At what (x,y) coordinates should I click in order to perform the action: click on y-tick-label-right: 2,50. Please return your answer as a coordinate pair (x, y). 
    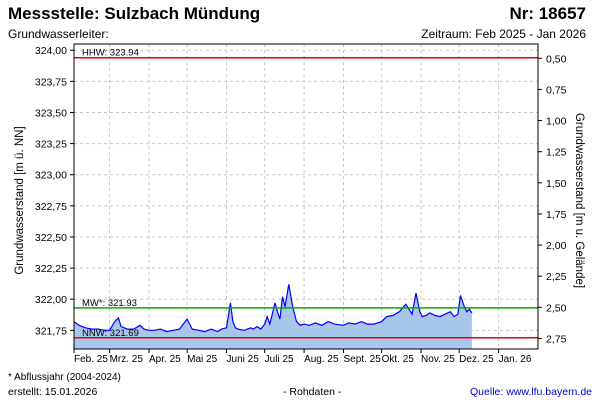
    Looking at the image, I should click on (556, 308).